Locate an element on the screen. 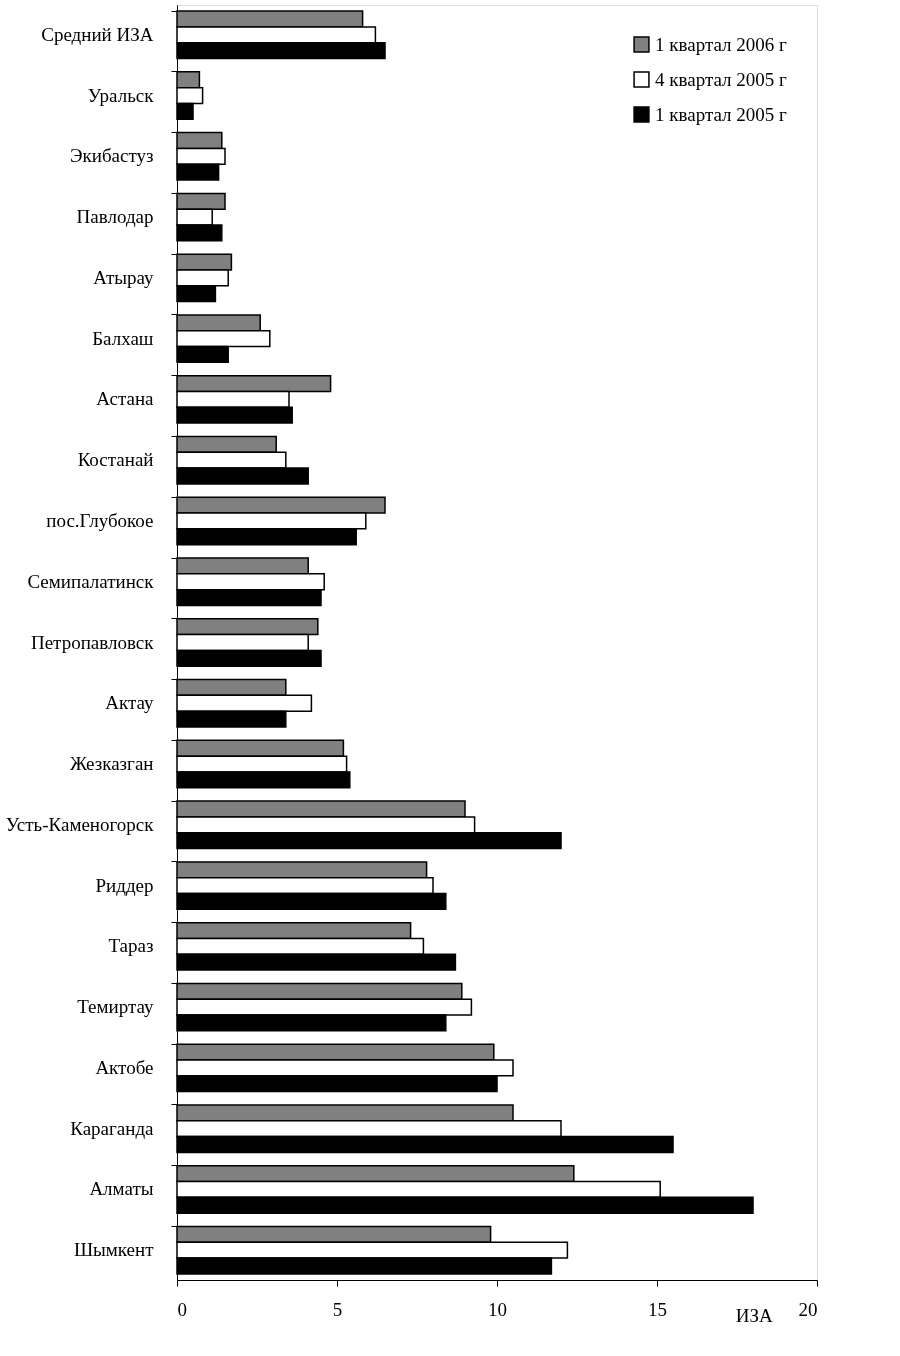  y-tick-label: Алматы is located at coordinates (121, 1189).